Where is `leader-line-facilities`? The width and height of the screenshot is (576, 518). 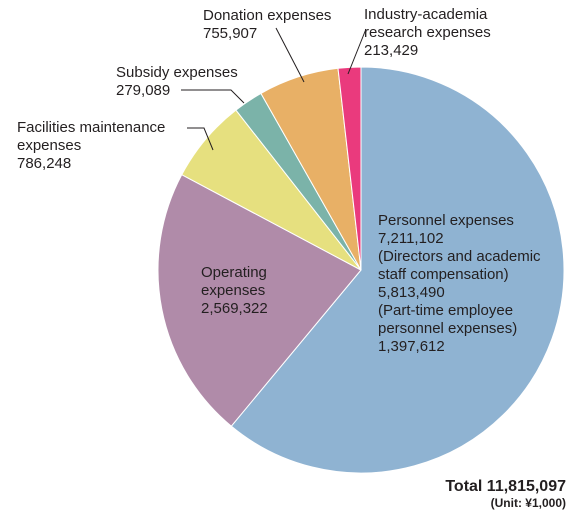
leader-line-facilities is located at coordinates (200, 139).